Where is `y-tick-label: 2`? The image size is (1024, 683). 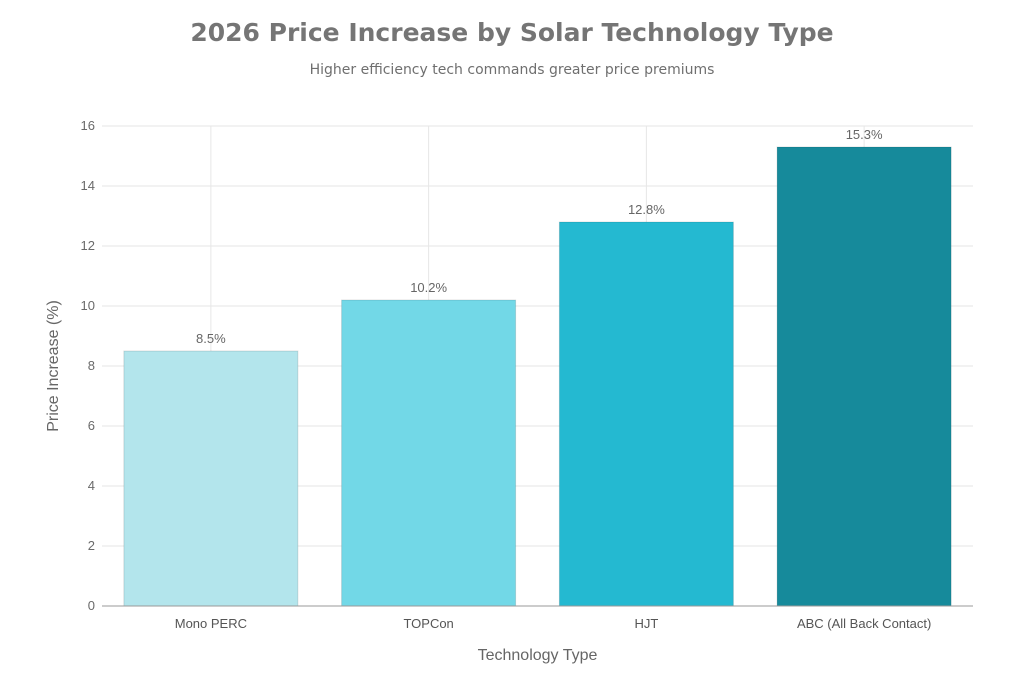 y-tick-label: 2 is located at coordinates (91, 545).